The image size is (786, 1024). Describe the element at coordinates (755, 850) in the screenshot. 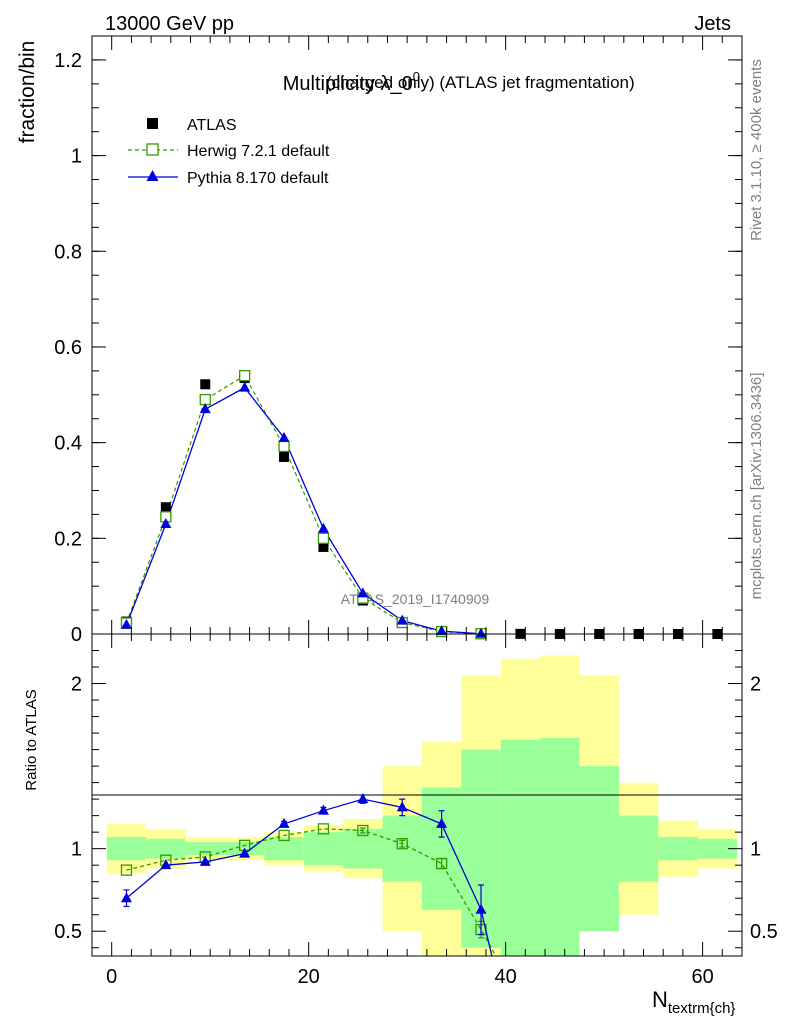

I see `ratio-y-tick-label-right: 1` at that location.